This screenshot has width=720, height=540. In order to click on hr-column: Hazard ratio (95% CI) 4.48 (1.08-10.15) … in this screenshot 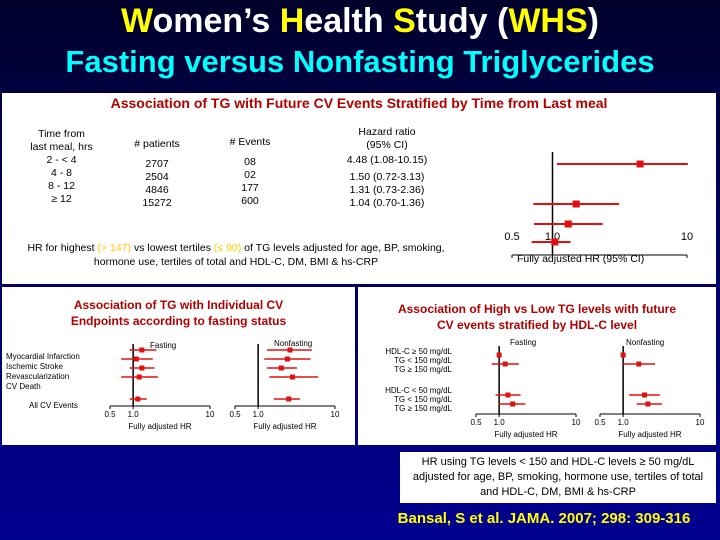, I will do `click(387, 168)`.